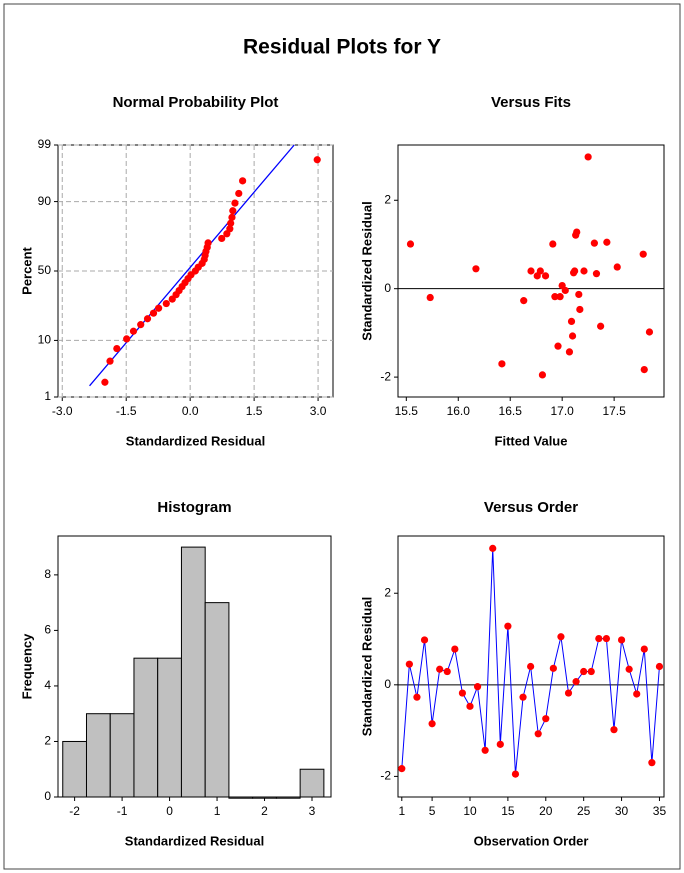 This screenshot has width=684, height=873. What do you see at coordinates (126, 411) in the screenshot?
I see `x-tick-label: -1.5` at bounding box center [126, 411].